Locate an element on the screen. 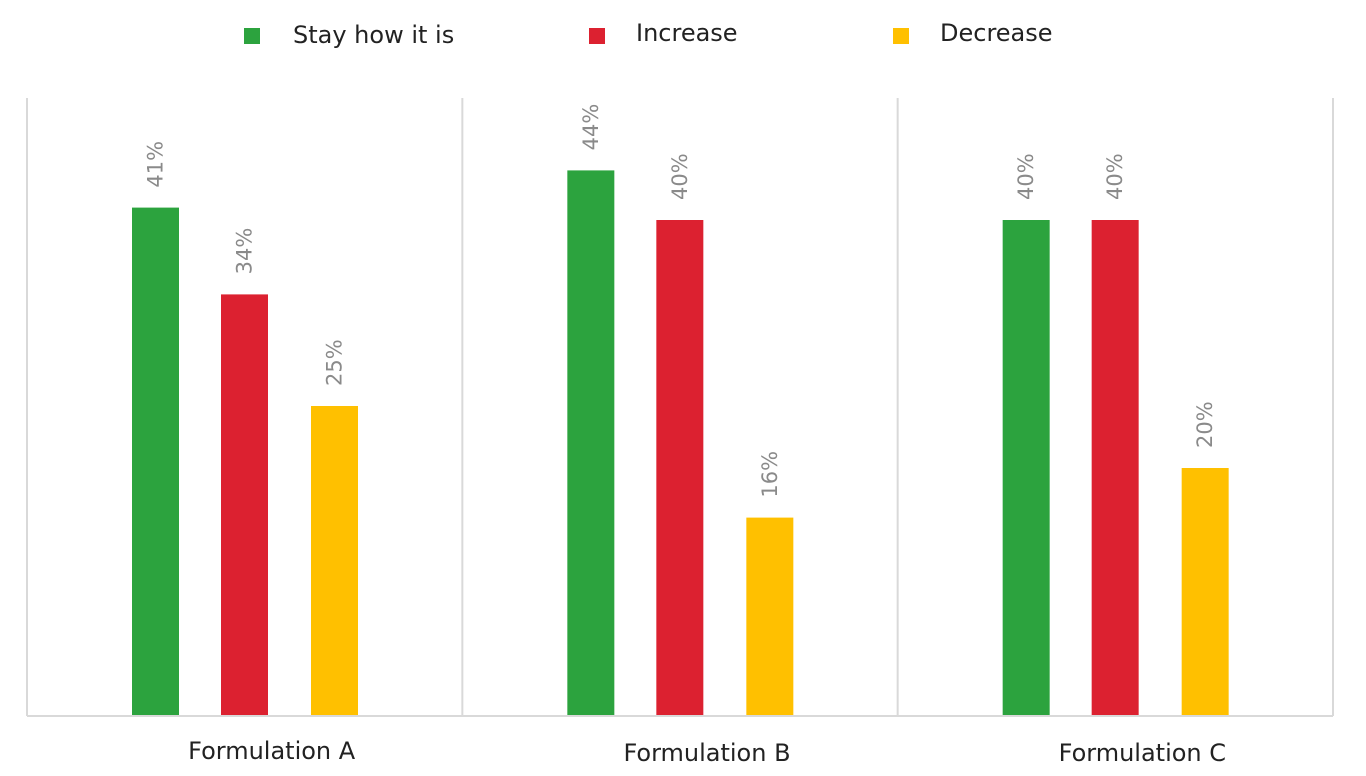 This screenshot has height=776, width=1366. x-axis: Formulation A Formulation B Formulation C is located at coordinates (680, 741).